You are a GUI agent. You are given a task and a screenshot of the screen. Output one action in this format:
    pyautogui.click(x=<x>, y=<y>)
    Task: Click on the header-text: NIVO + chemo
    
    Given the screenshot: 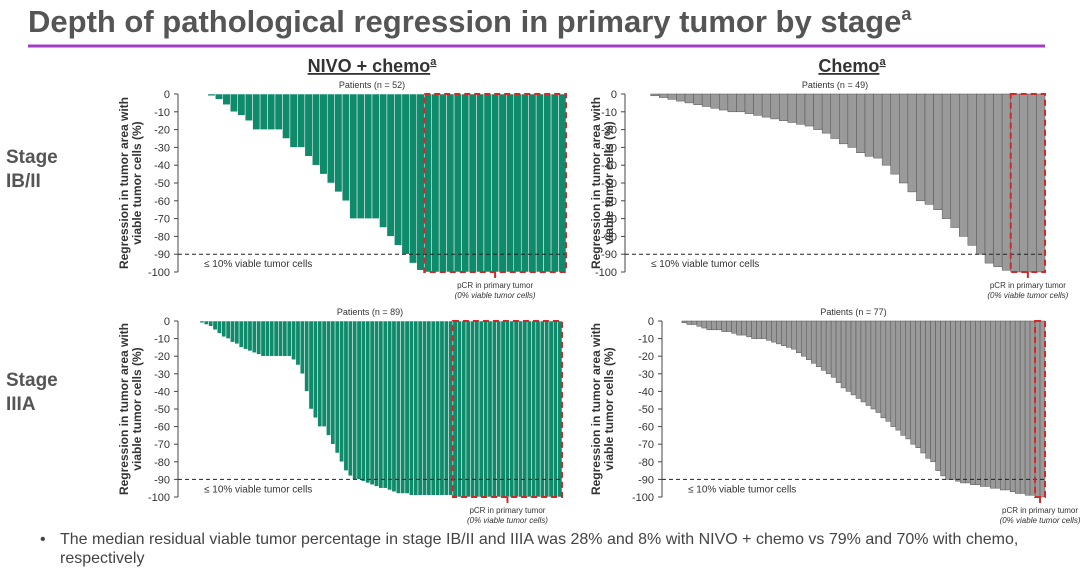 What is the action you would take?
    pyautogui.click(x=369, y=66)
    